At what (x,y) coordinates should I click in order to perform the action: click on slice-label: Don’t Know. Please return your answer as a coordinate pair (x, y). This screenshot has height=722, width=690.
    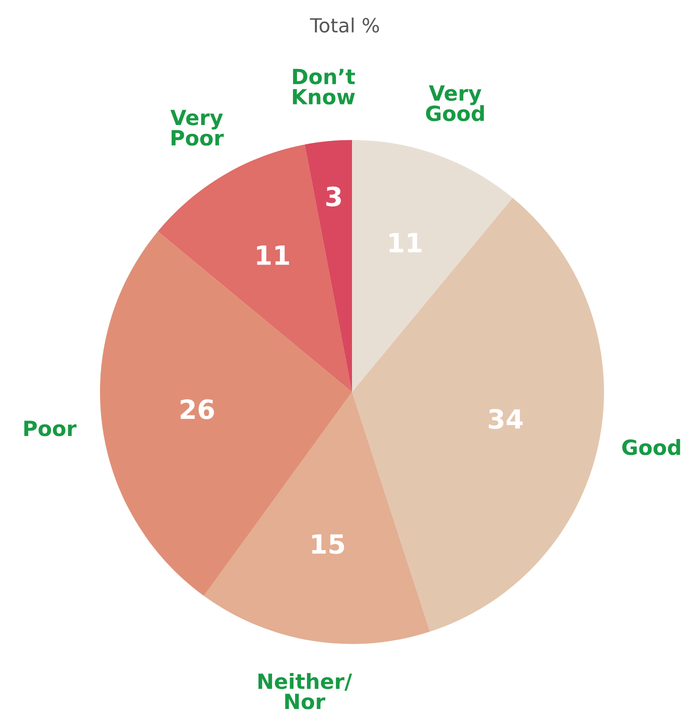
    Looking at the image, I should click on (323, 86).